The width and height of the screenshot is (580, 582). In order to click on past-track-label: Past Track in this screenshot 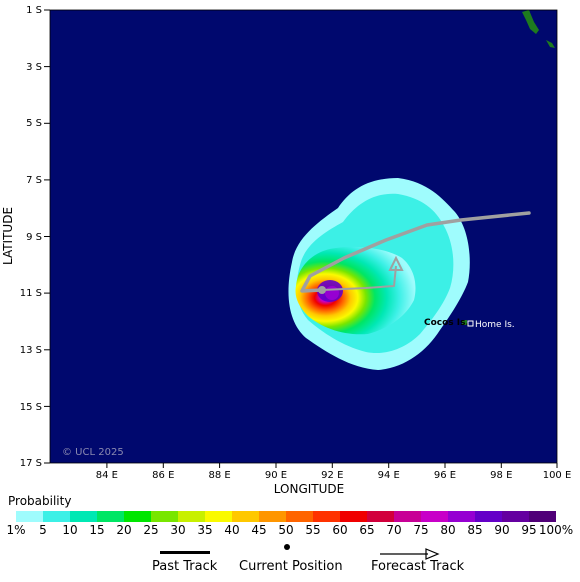, I will do `click(185, 566)`.